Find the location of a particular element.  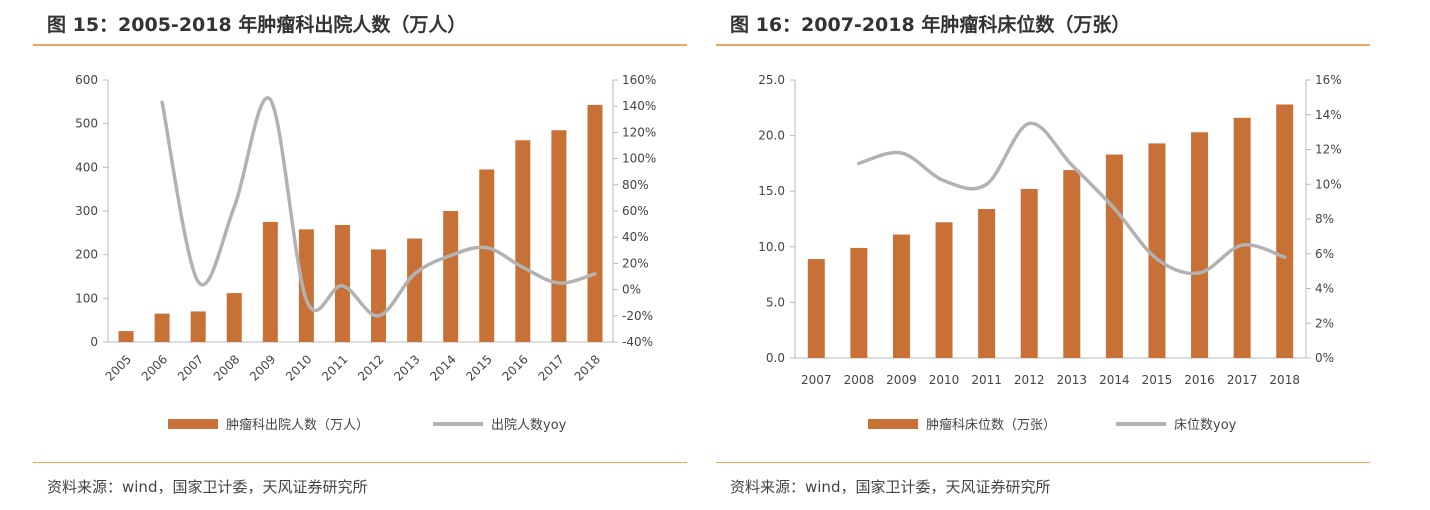

right-y-tick-label: 14% is located at coordinates (1328, 115).